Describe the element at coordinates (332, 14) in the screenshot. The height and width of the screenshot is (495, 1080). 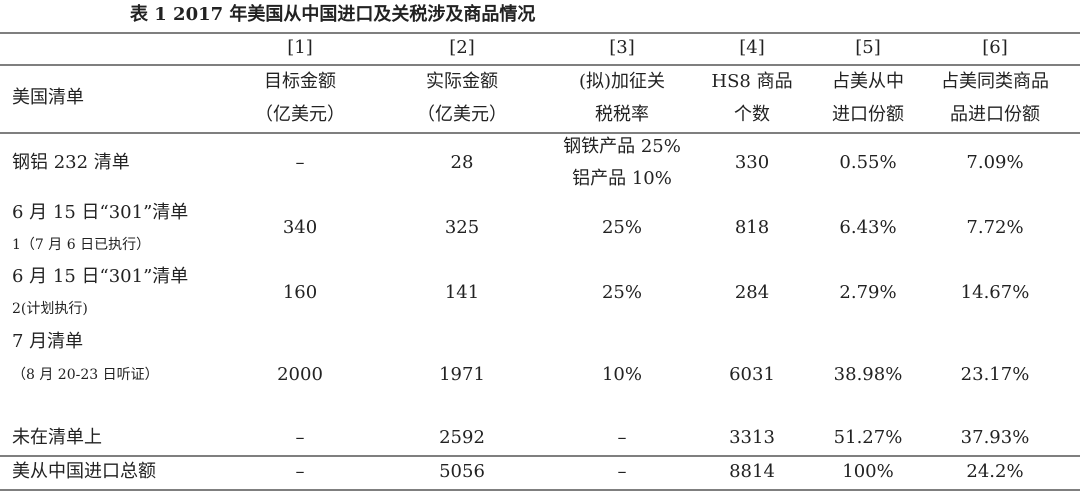
I see `table-title: 表 1 2017 年美国从中国进口及关税涉及商品情况` at that location.